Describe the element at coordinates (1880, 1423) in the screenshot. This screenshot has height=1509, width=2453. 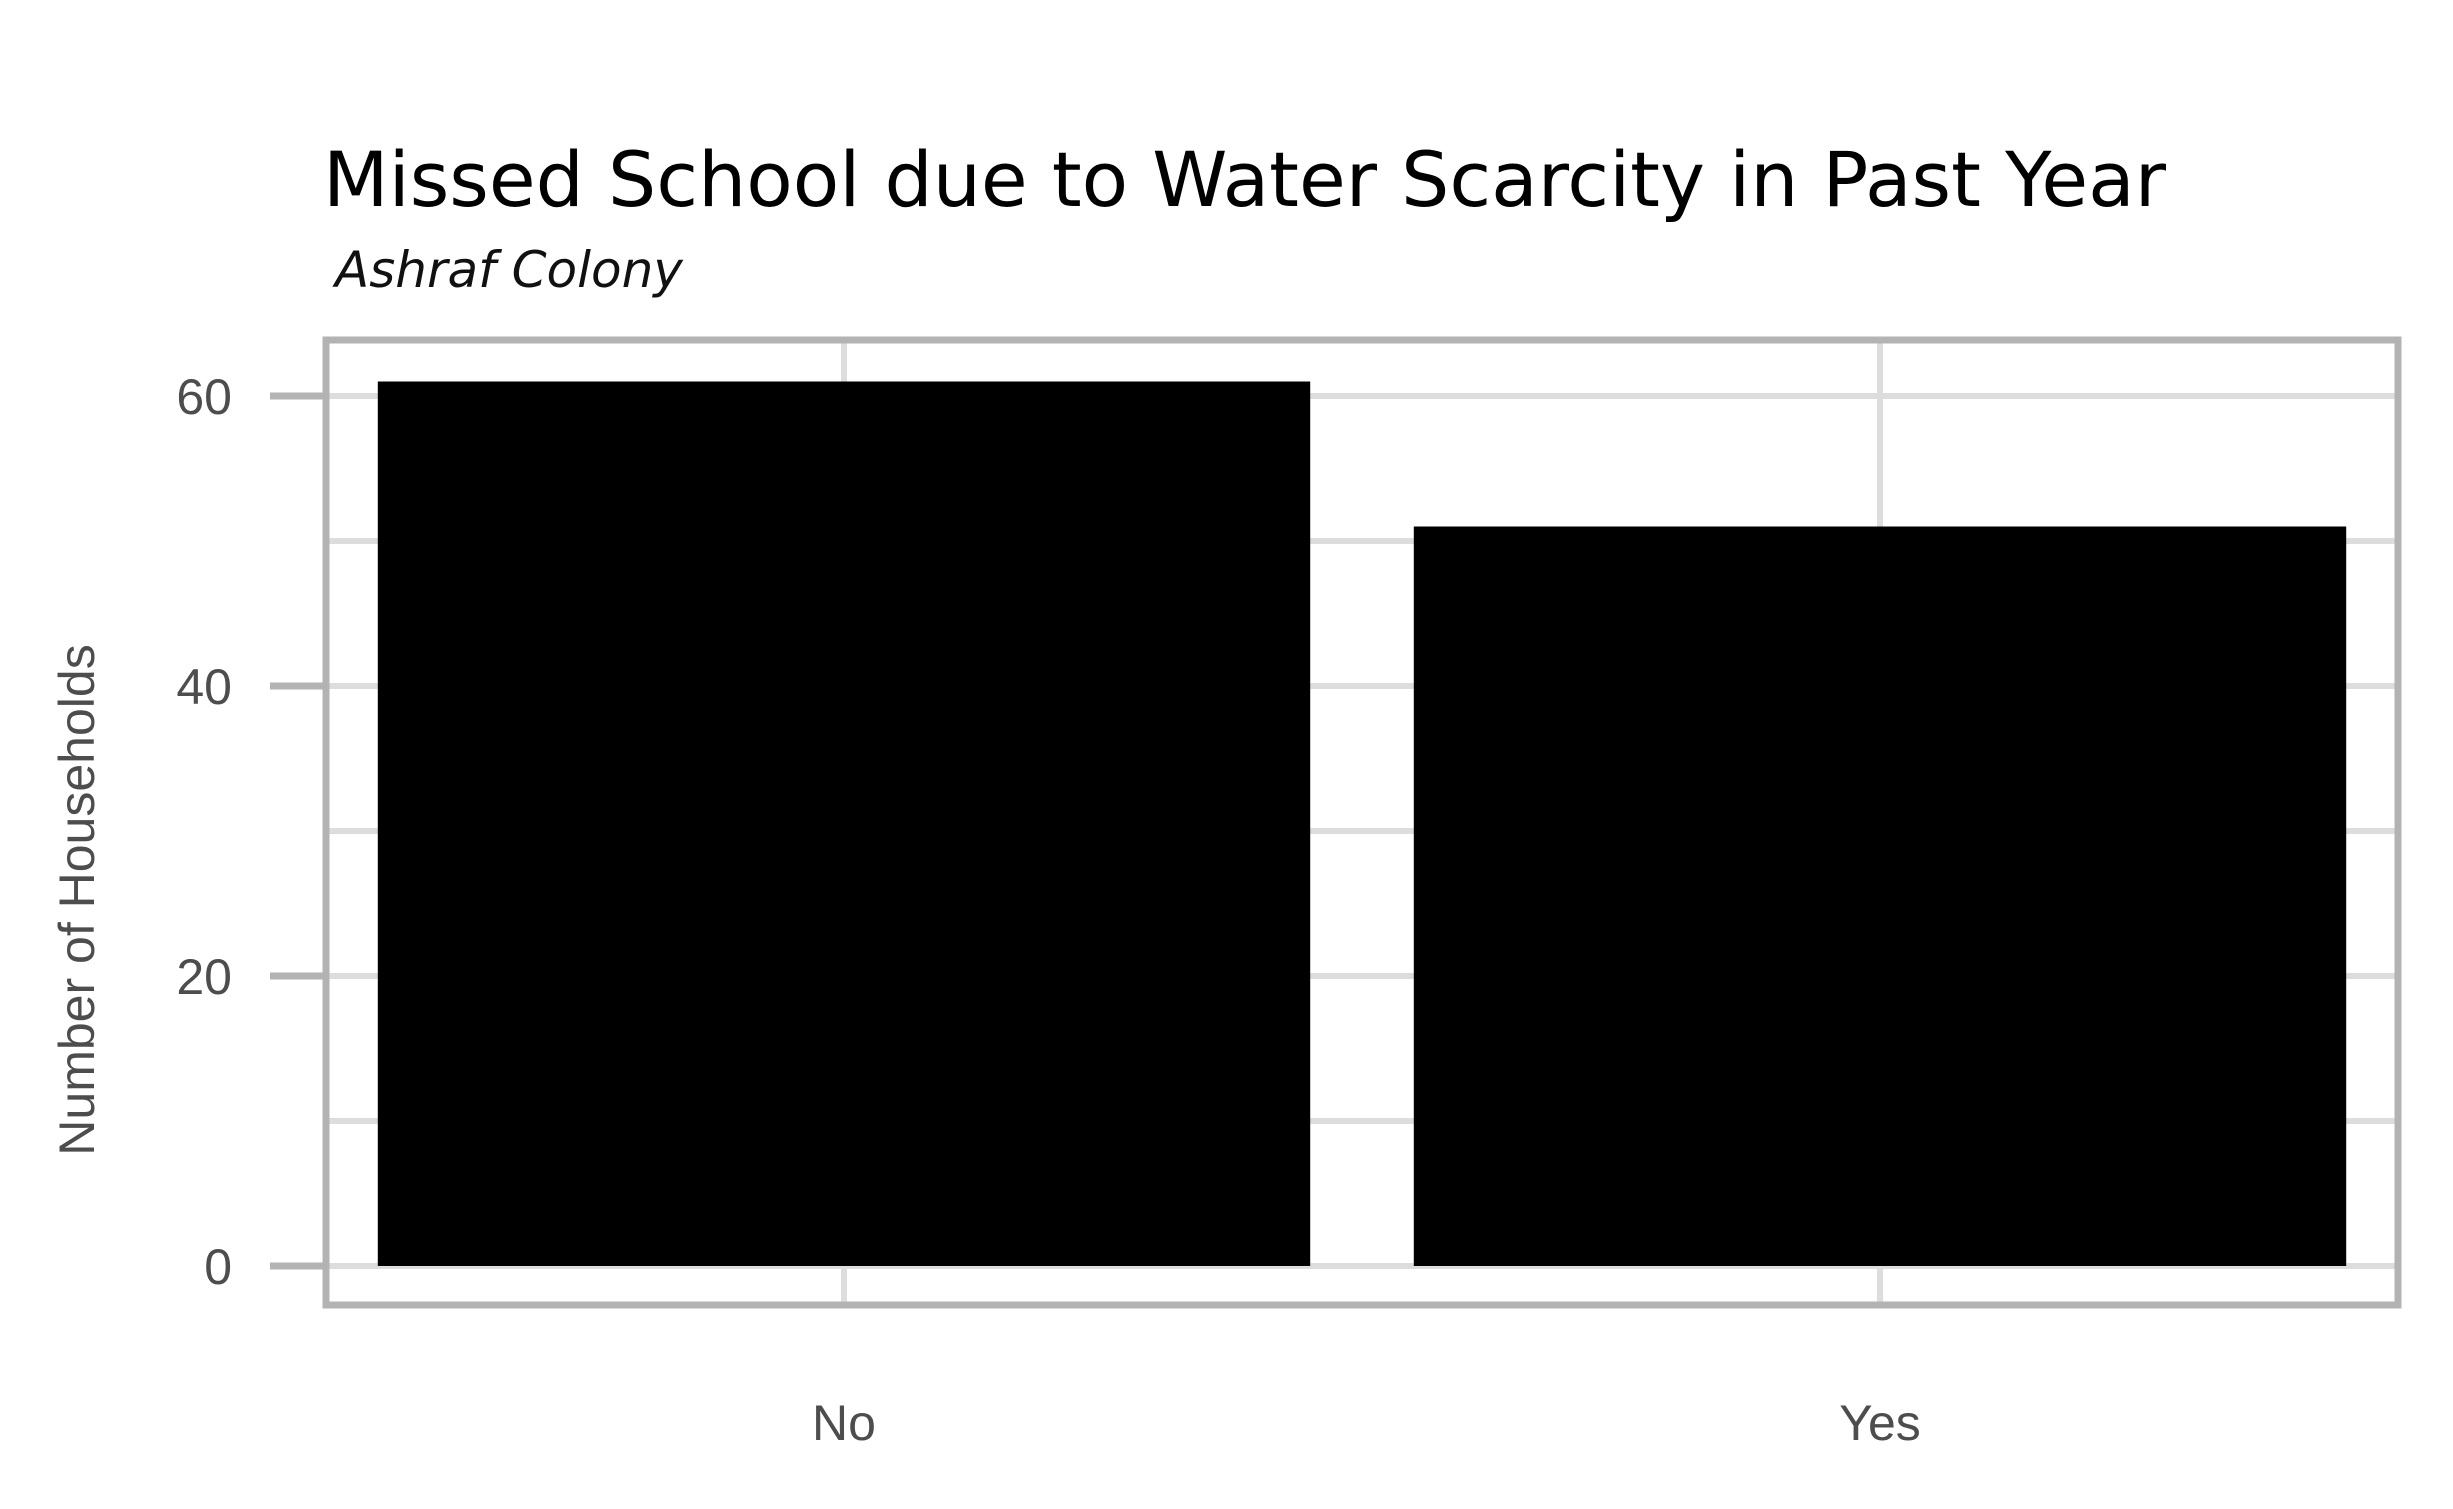
I see `x-tick-label: Yes` at that location.